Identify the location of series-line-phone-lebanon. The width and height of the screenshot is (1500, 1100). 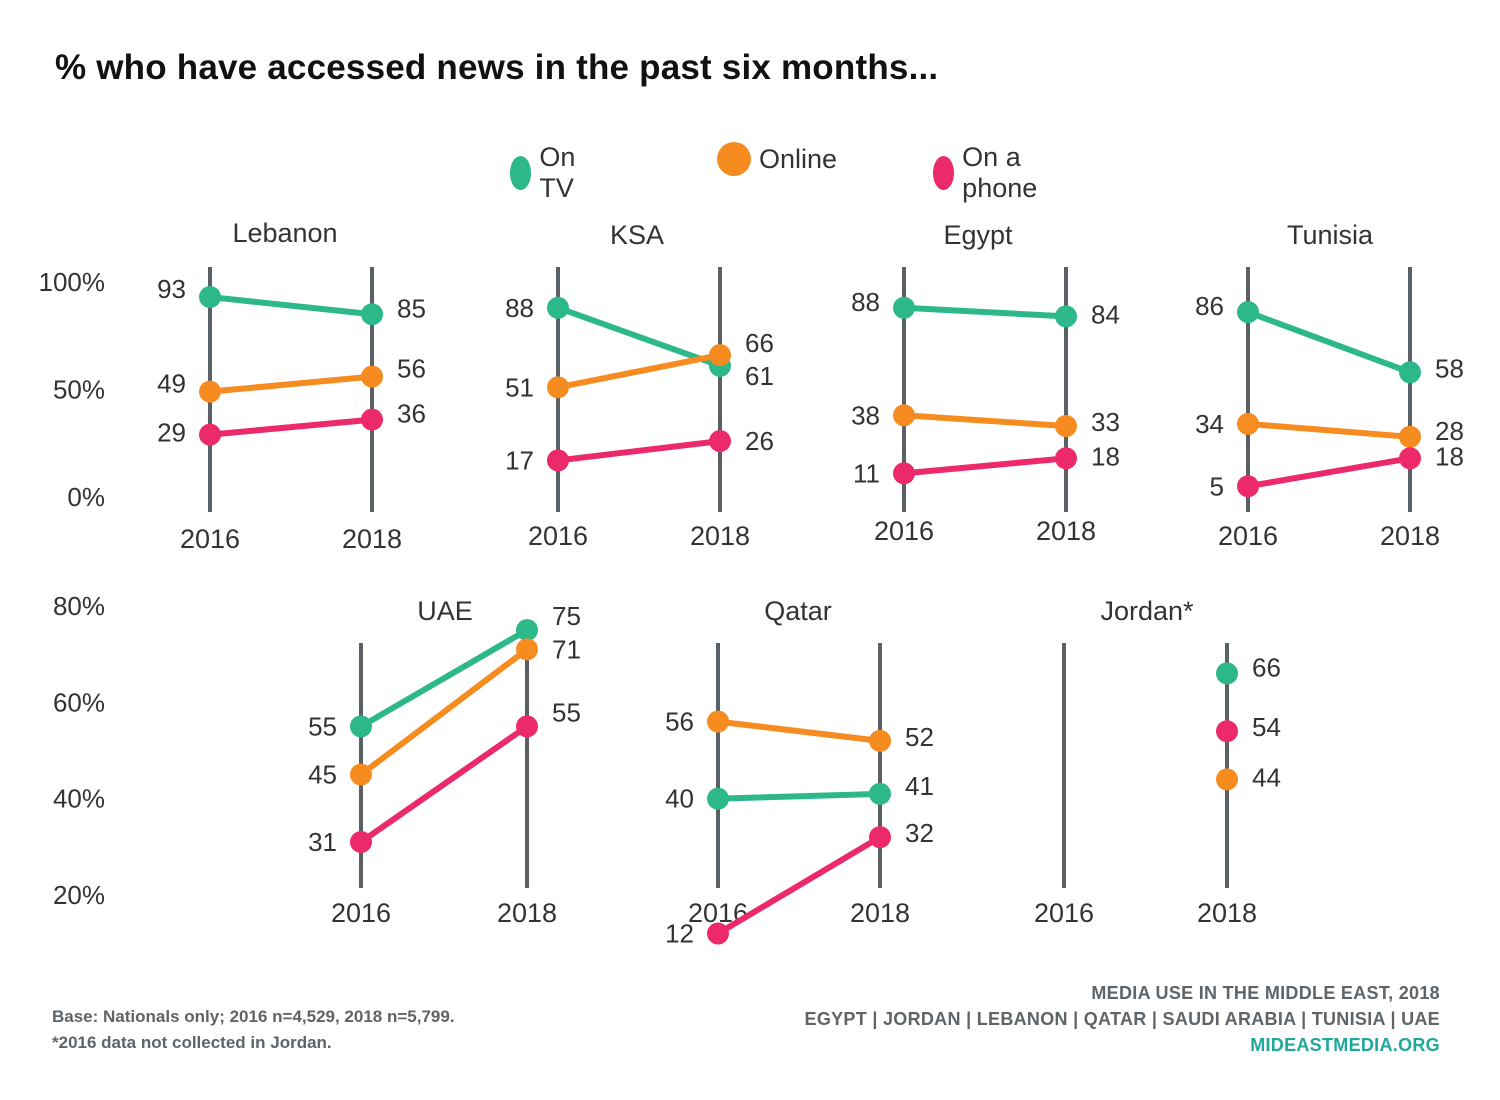
(291, 427).